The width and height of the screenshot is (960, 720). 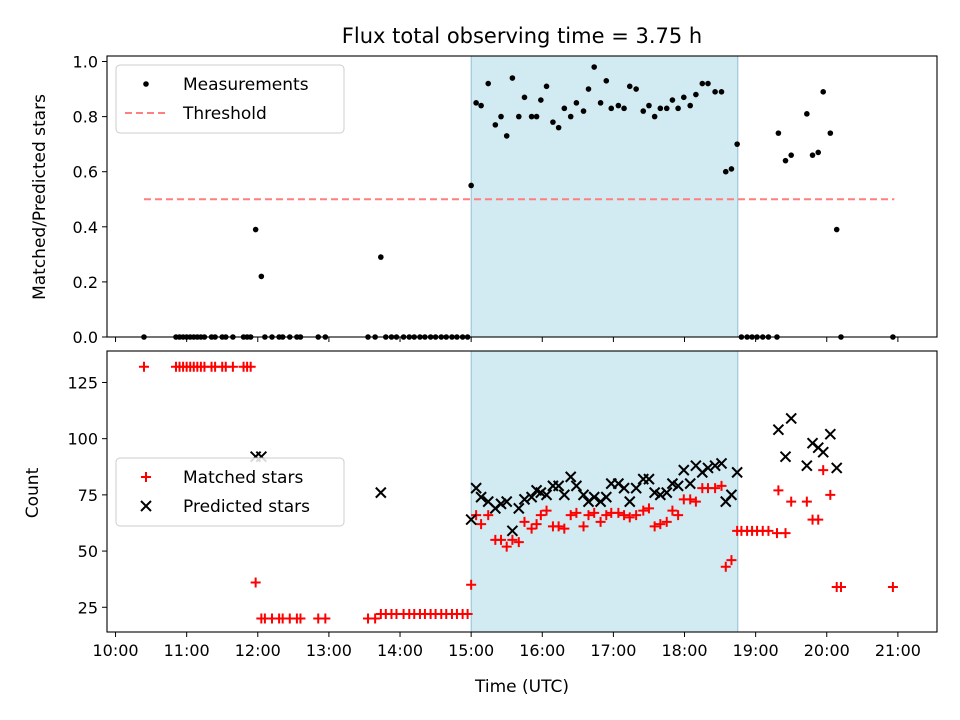 I want to click on legend-label: Predicted stars, so click(x=246, y=507).